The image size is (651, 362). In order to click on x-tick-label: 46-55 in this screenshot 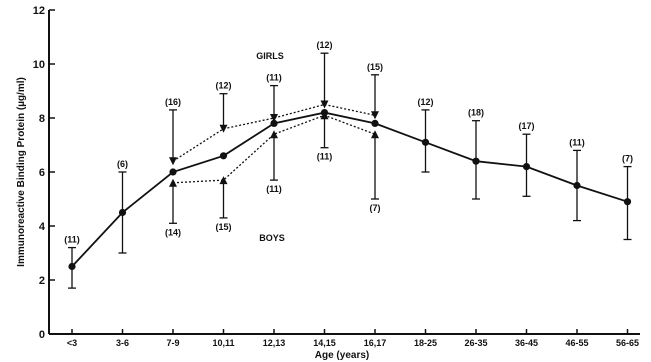, I will do `click(576, 343)`.